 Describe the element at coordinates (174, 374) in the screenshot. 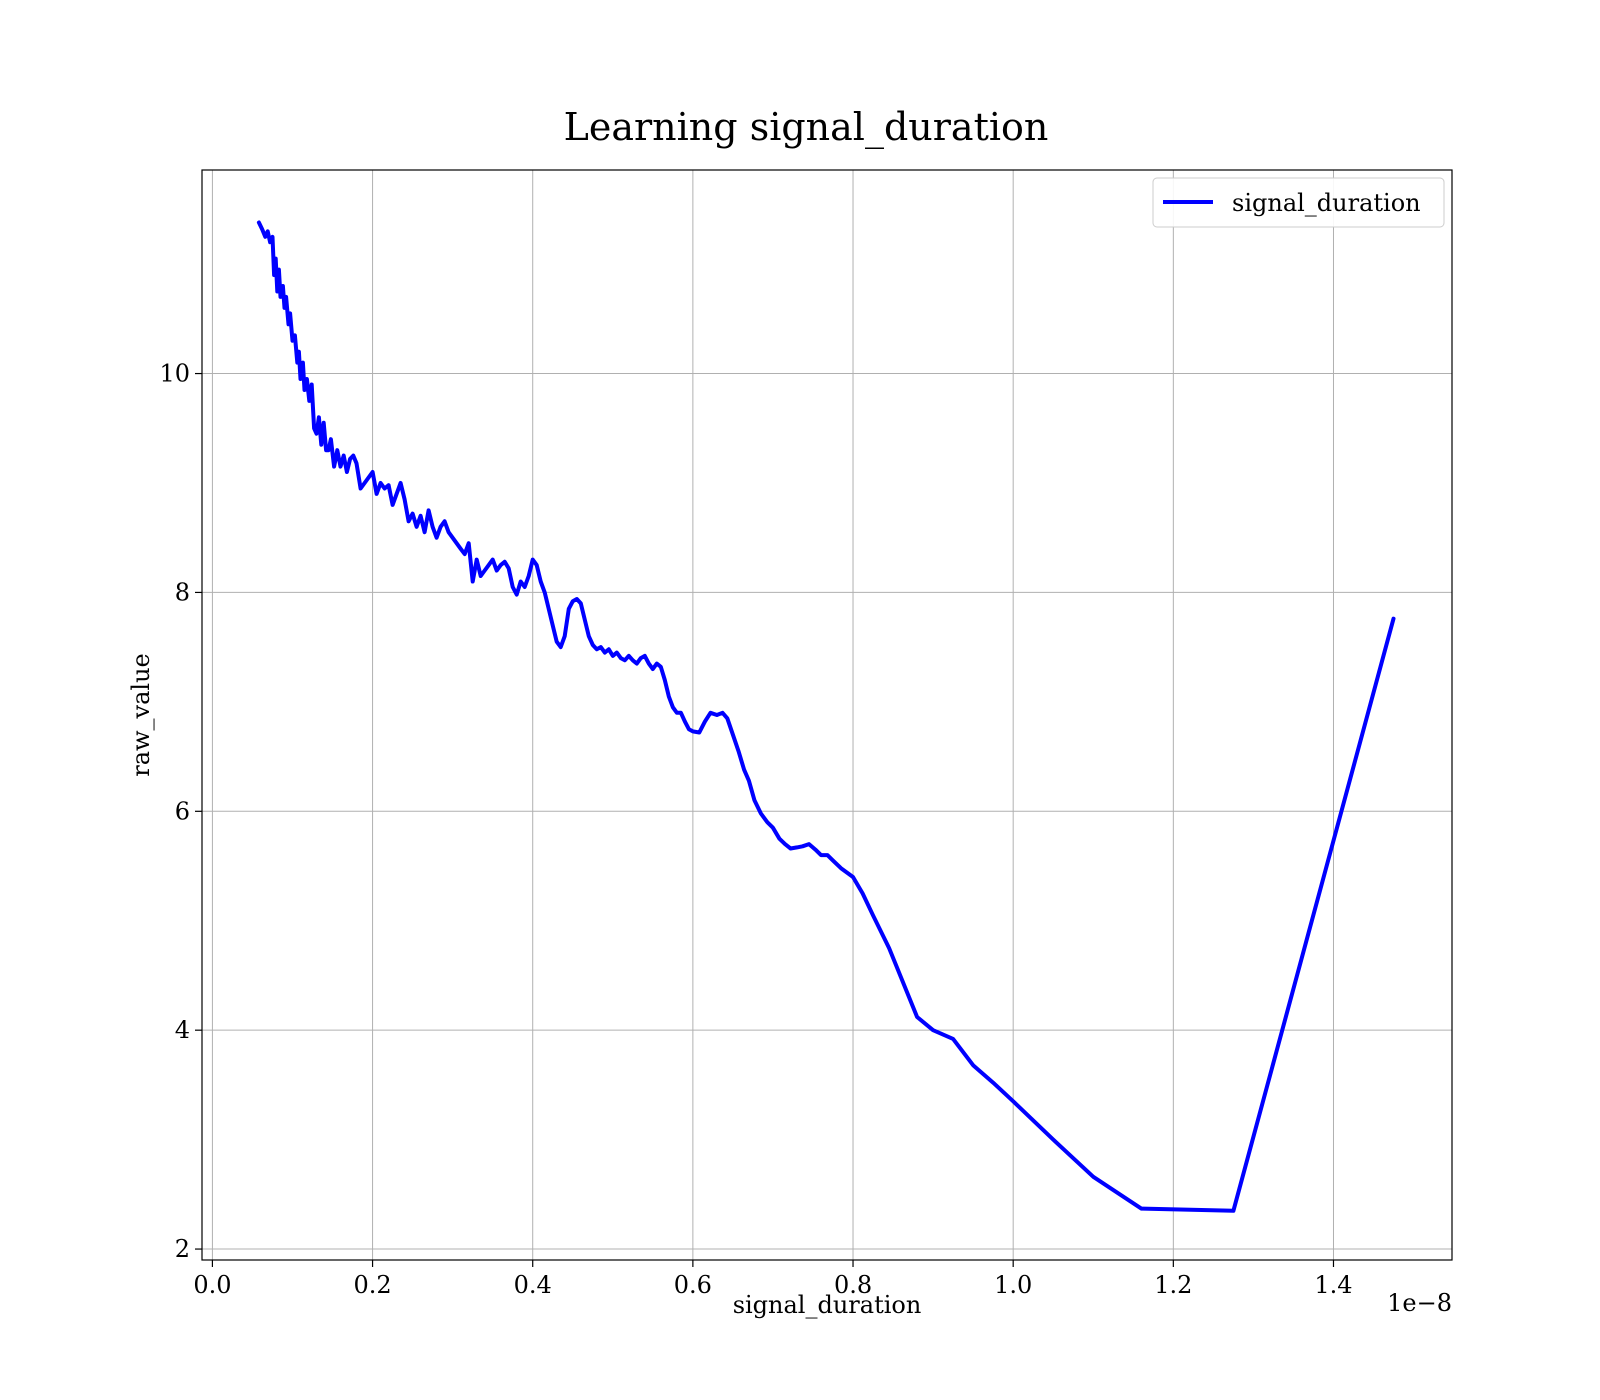

I see `y-tick-label: 10` at that location.